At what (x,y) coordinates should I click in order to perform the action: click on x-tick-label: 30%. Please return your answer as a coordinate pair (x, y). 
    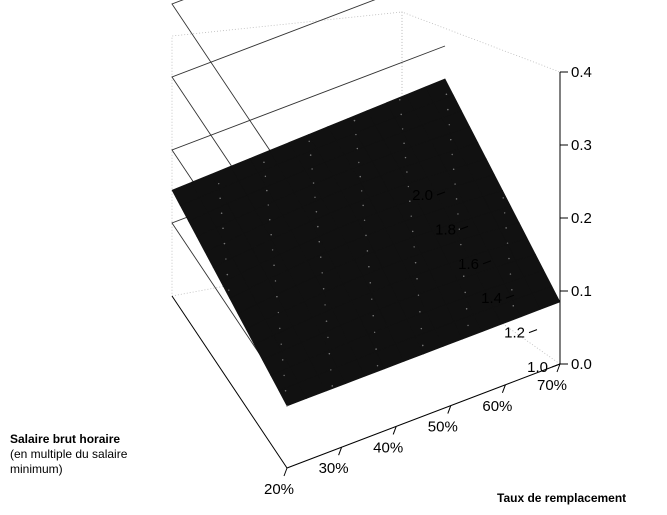
    Looking at the image, I should click on (334, 468).